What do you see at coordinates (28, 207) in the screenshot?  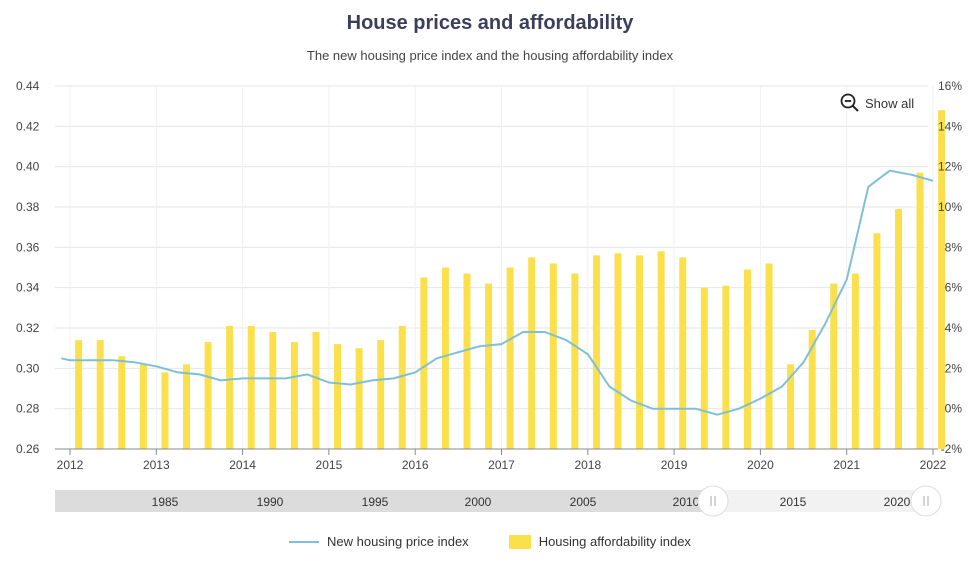 I see `left-axis-tick-label: 0.38` at bounding box center [28, 207].